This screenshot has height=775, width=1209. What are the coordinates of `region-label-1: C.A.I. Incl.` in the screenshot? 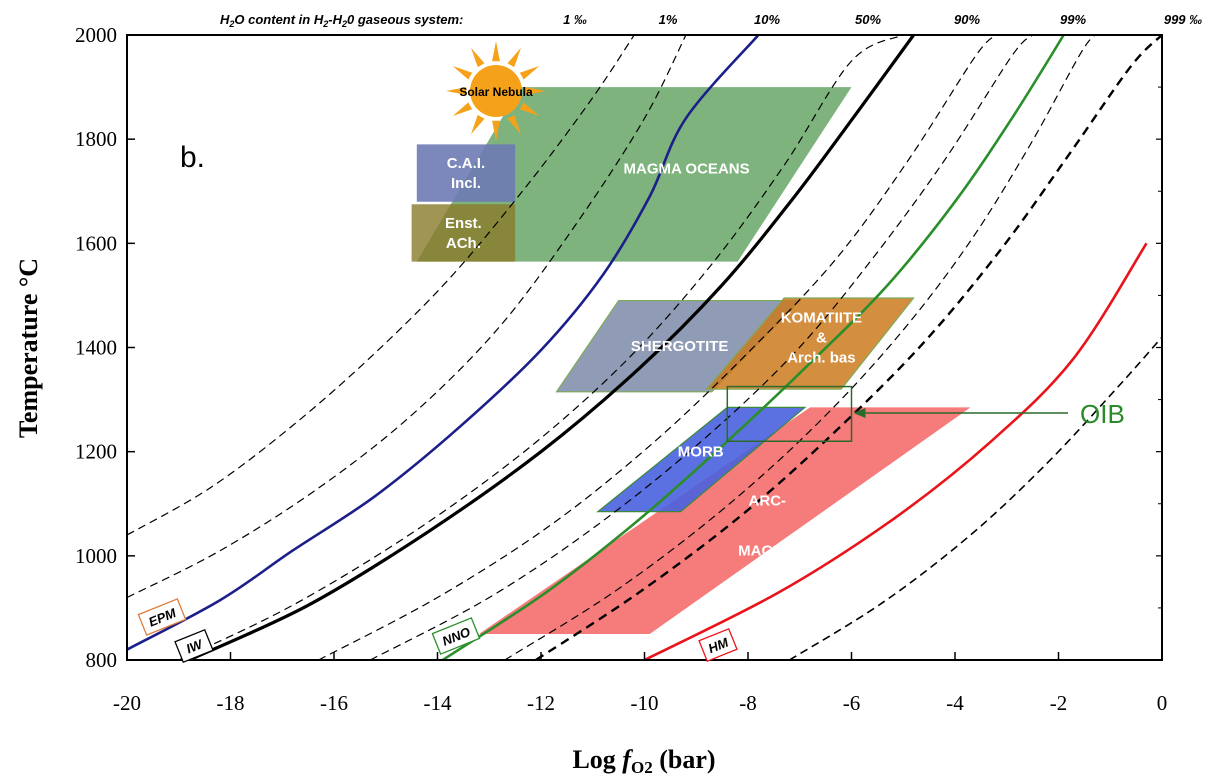 It's located at (466, 173).